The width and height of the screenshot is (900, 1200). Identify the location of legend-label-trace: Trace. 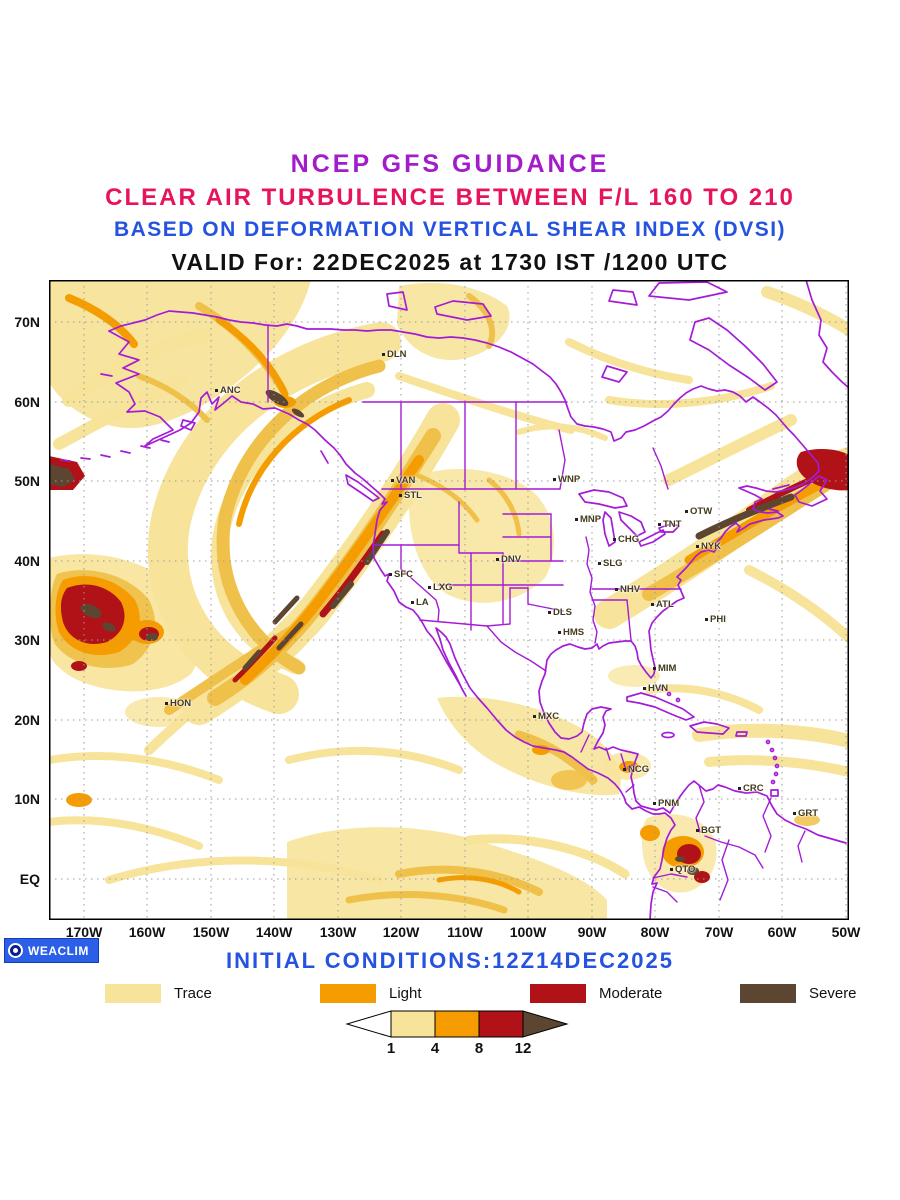
(193, 993).